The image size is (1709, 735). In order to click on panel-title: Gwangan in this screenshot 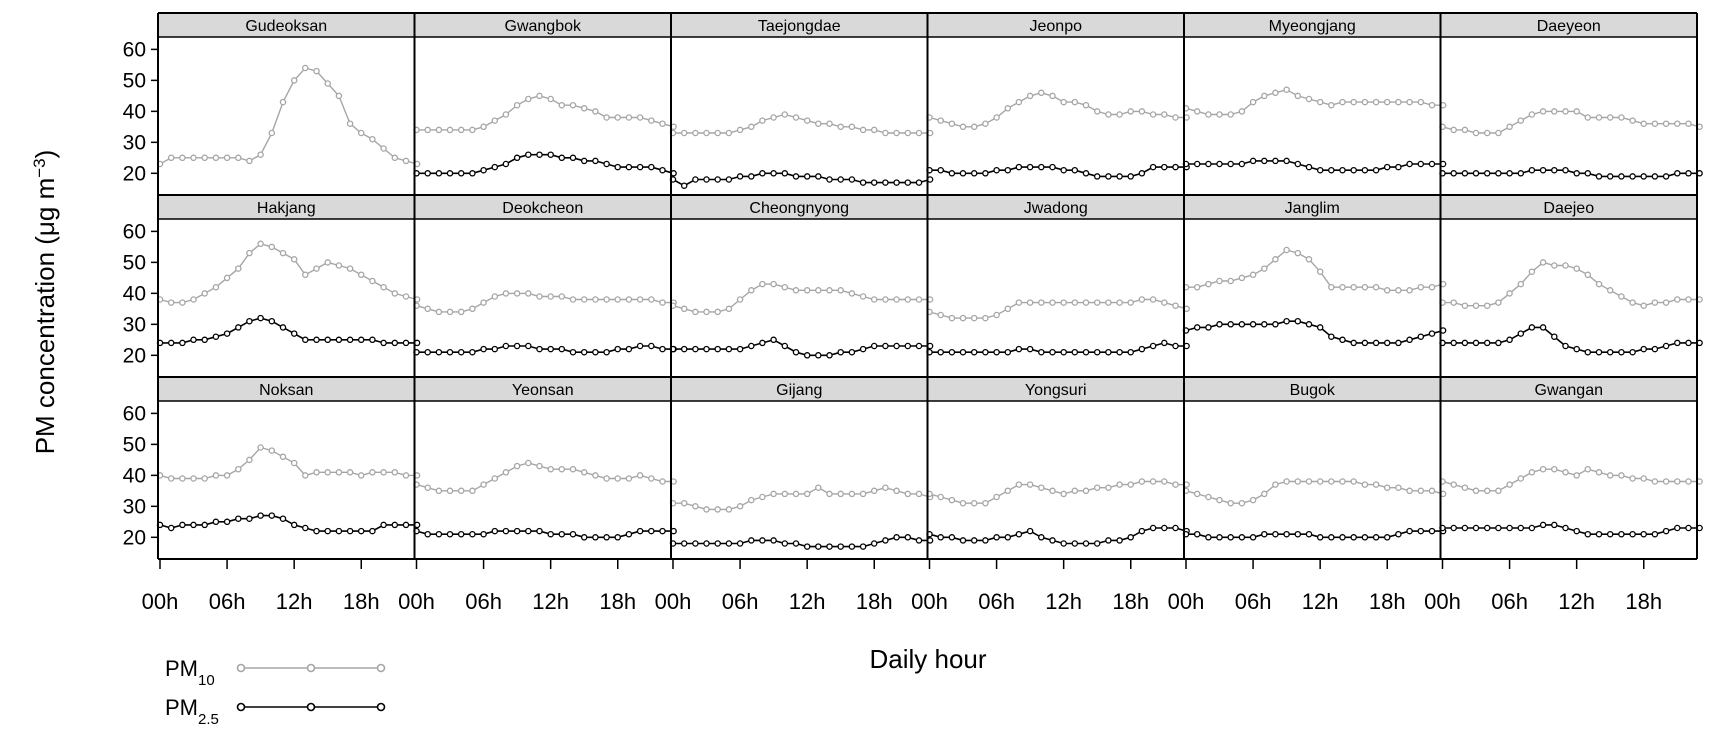, I will do `click(1569, 390)`.